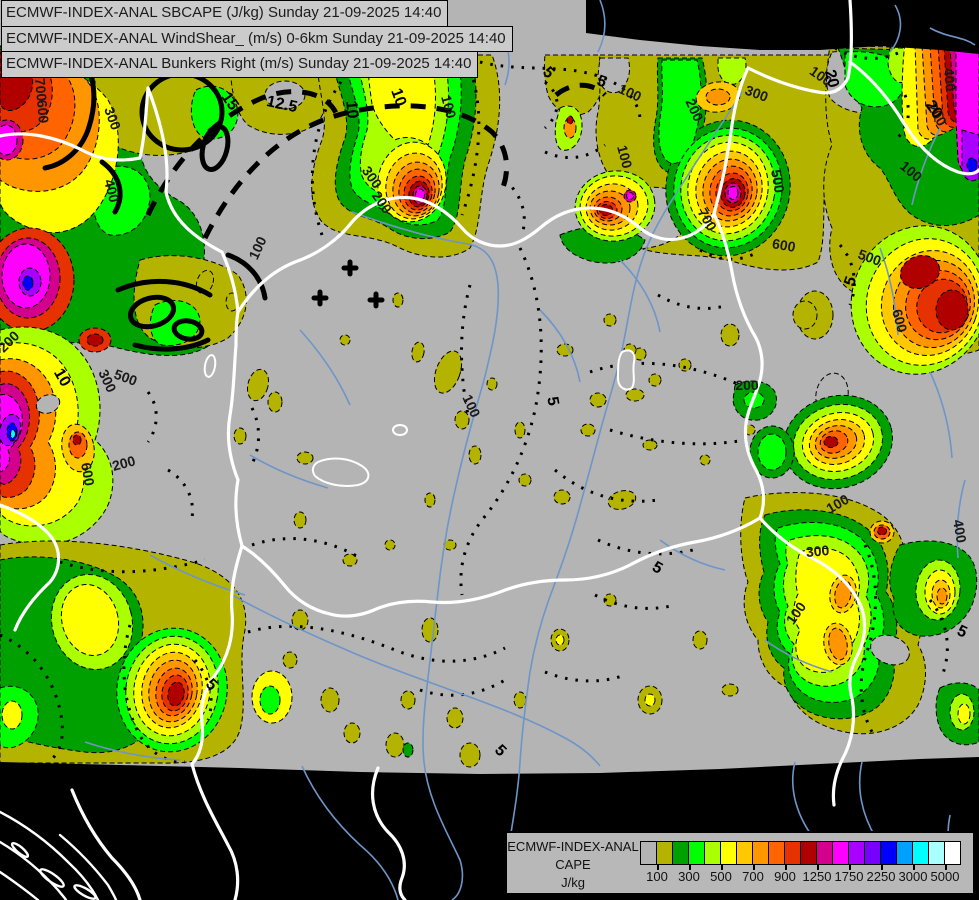  What do you see at coordinates (573, 883) in the screenshot?
I see `legend-title-line: J/kg` at bounding box center [573, 883].